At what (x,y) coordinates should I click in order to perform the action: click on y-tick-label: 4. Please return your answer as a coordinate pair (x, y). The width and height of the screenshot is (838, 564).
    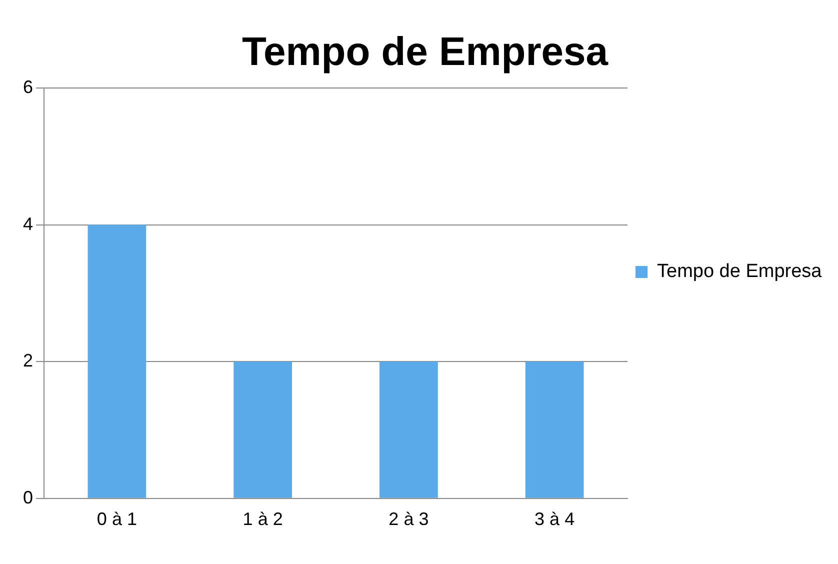
    Looking at the image, I should click on (28, 224).